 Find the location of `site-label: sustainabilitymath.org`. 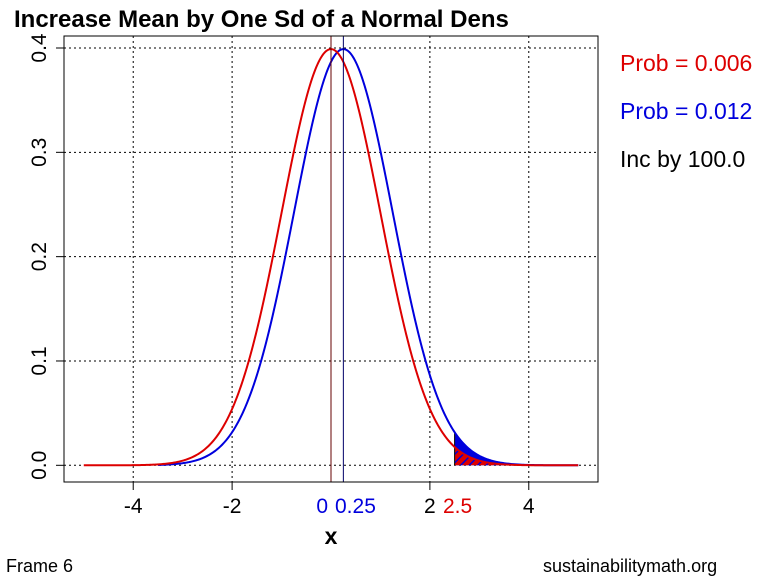

site-label: sustainabilitymath.org is located at coordinates (630, 566).